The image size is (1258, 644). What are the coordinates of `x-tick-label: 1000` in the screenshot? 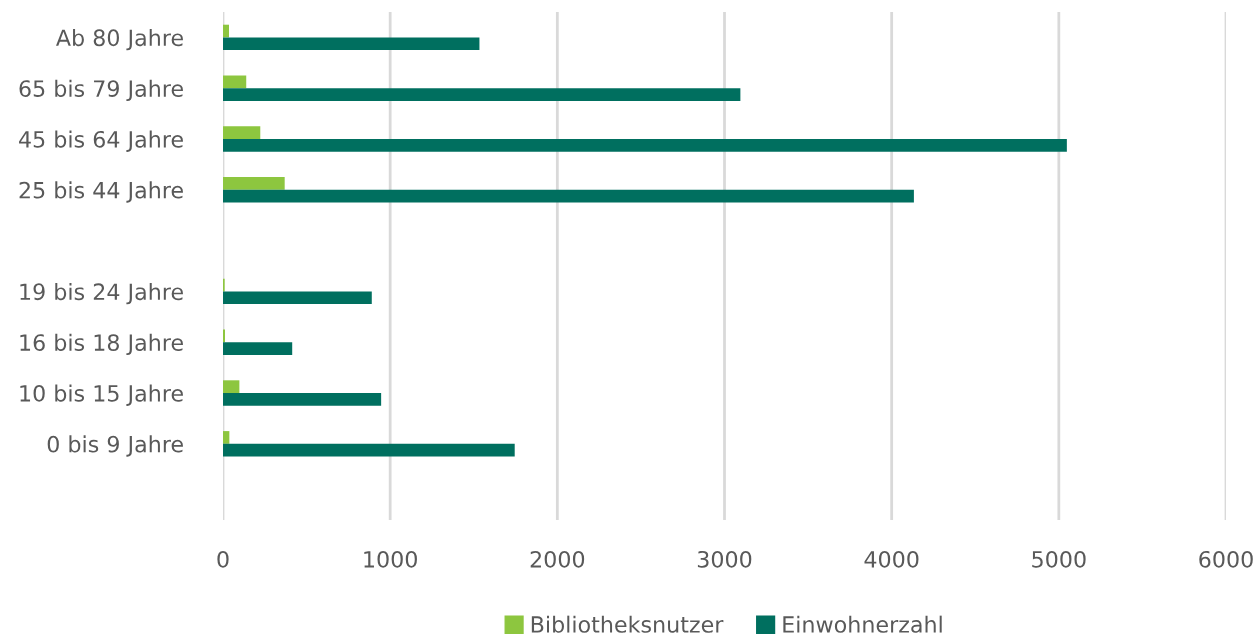 It's located at (390, 559).